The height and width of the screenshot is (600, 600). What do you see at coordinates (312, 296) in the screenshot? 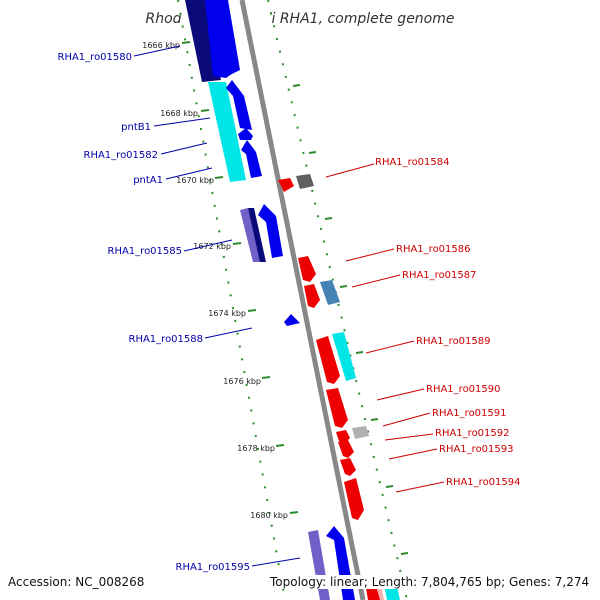
I see `gene-ro01586-b` at bounding box center [312, 296].